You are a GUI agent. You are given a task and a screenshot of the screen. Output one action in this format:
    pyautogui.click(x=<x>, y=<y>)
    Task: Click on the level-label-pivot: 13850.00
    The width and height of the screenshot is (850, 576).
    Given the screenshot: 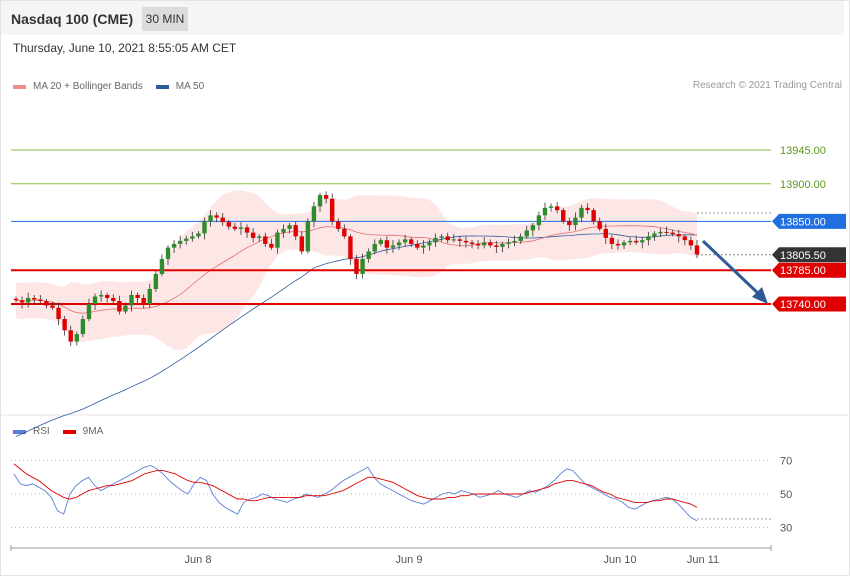 What is the action you would take?
    pyautogui.click(x=803, y=222)
    